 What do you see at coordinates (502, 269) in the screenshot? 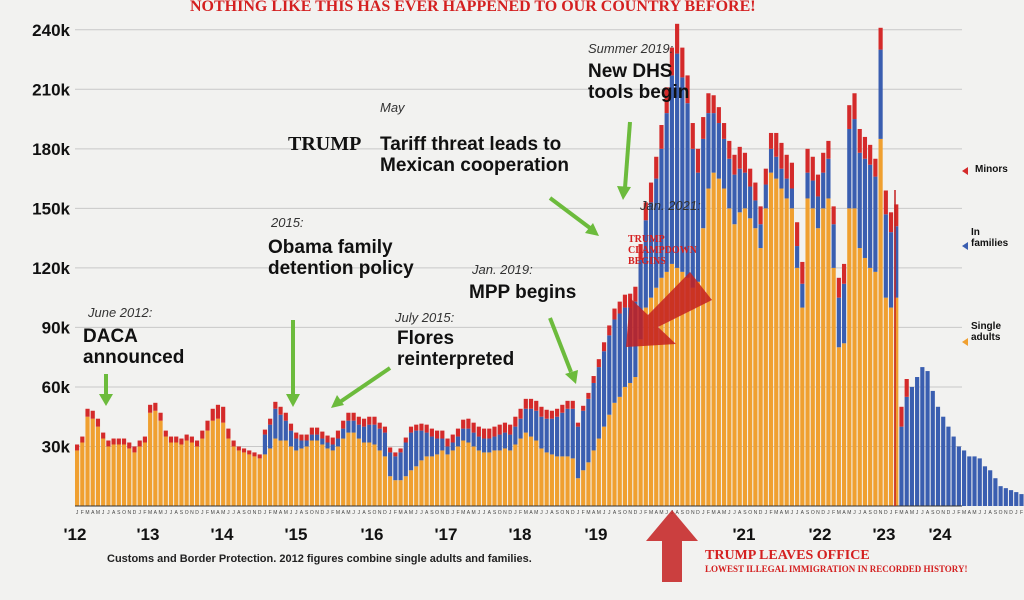
I see `mpp-date: Jan. 2019:` at bounding box center [502, 269].